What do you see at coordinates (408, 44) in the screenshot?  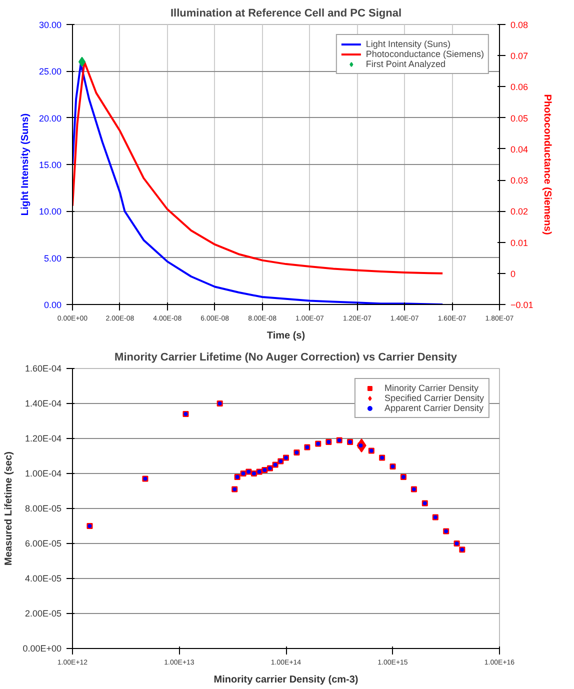 I see `legend-label: Light Intensity (Suns)` at bounding box center [408, 44].